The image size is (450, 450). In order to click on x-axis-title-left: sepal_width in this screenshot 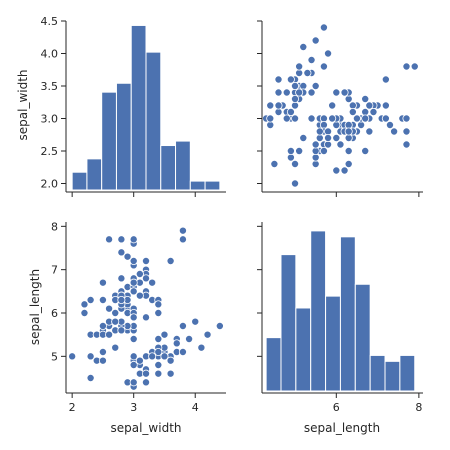, I will do `click(145, 428)`.